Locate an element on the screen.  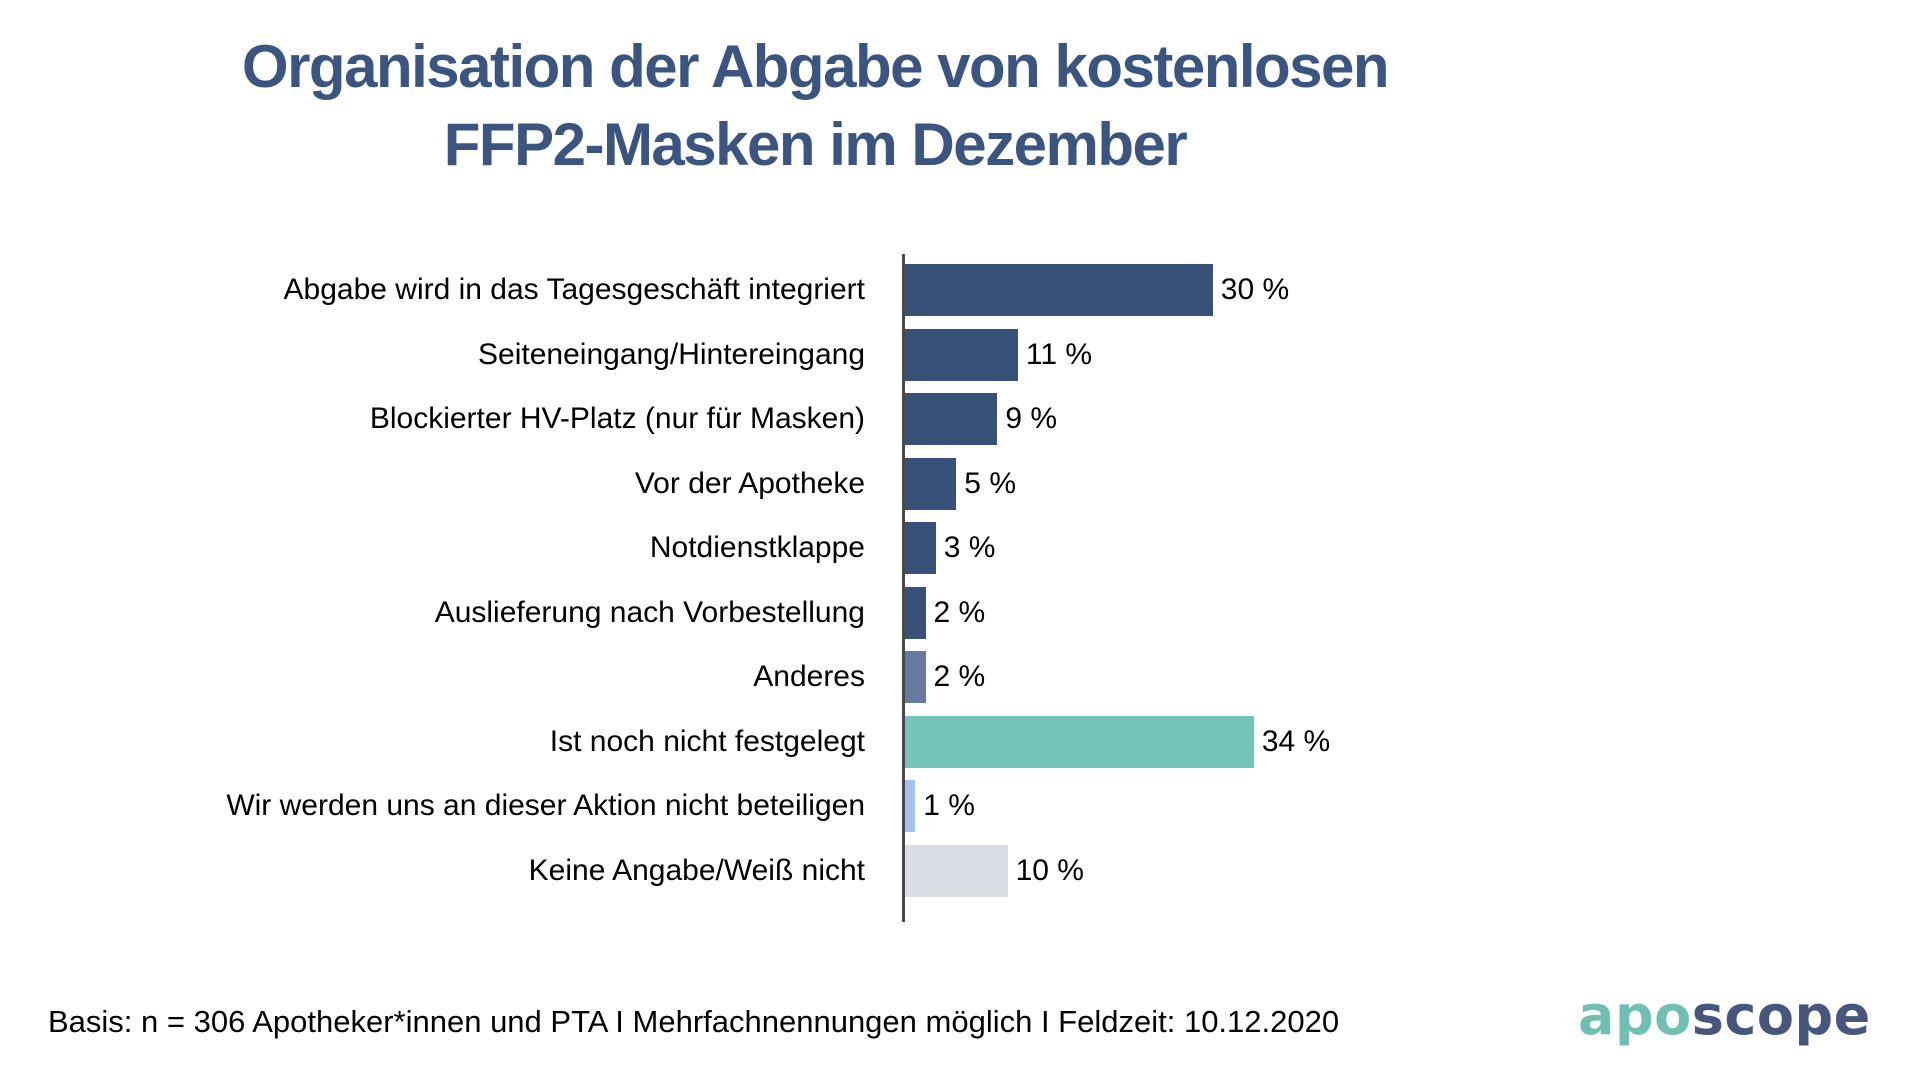
chart-row: Blockierter HV-Platz (nur für Masken) 9 % is located at coordinates (750, 419).